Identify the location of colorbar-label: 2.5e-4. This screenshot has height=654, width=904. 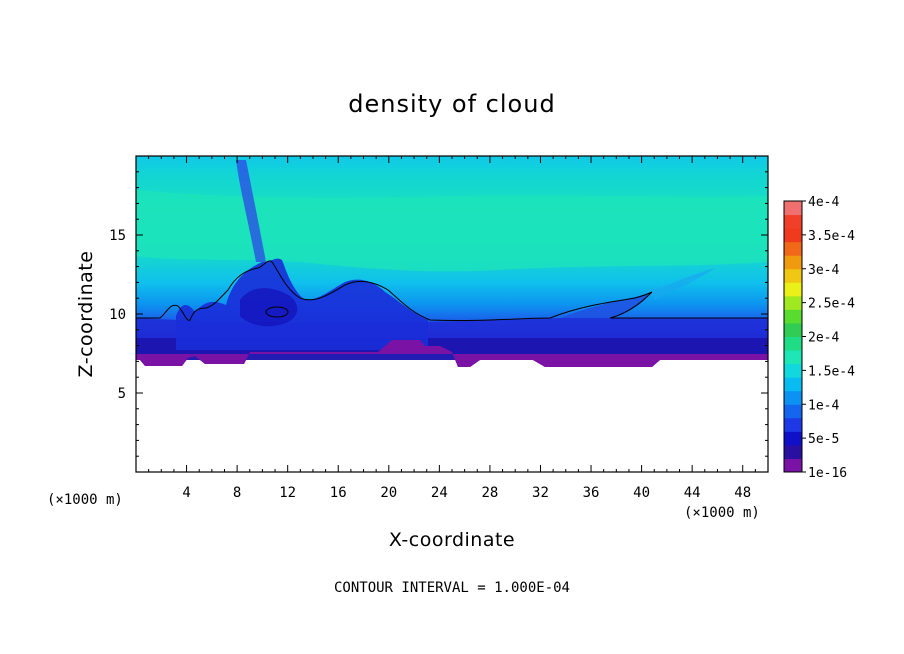
(831, 304).